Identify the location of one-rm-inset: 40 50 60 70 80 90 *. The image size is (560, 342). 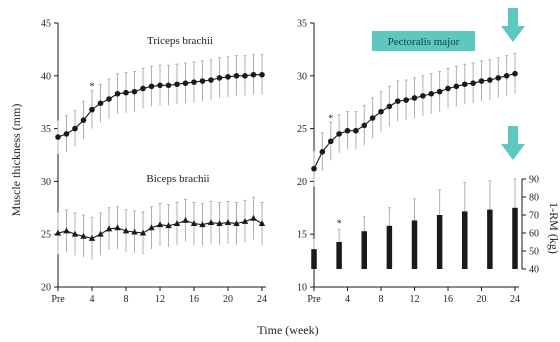
(425, 225).